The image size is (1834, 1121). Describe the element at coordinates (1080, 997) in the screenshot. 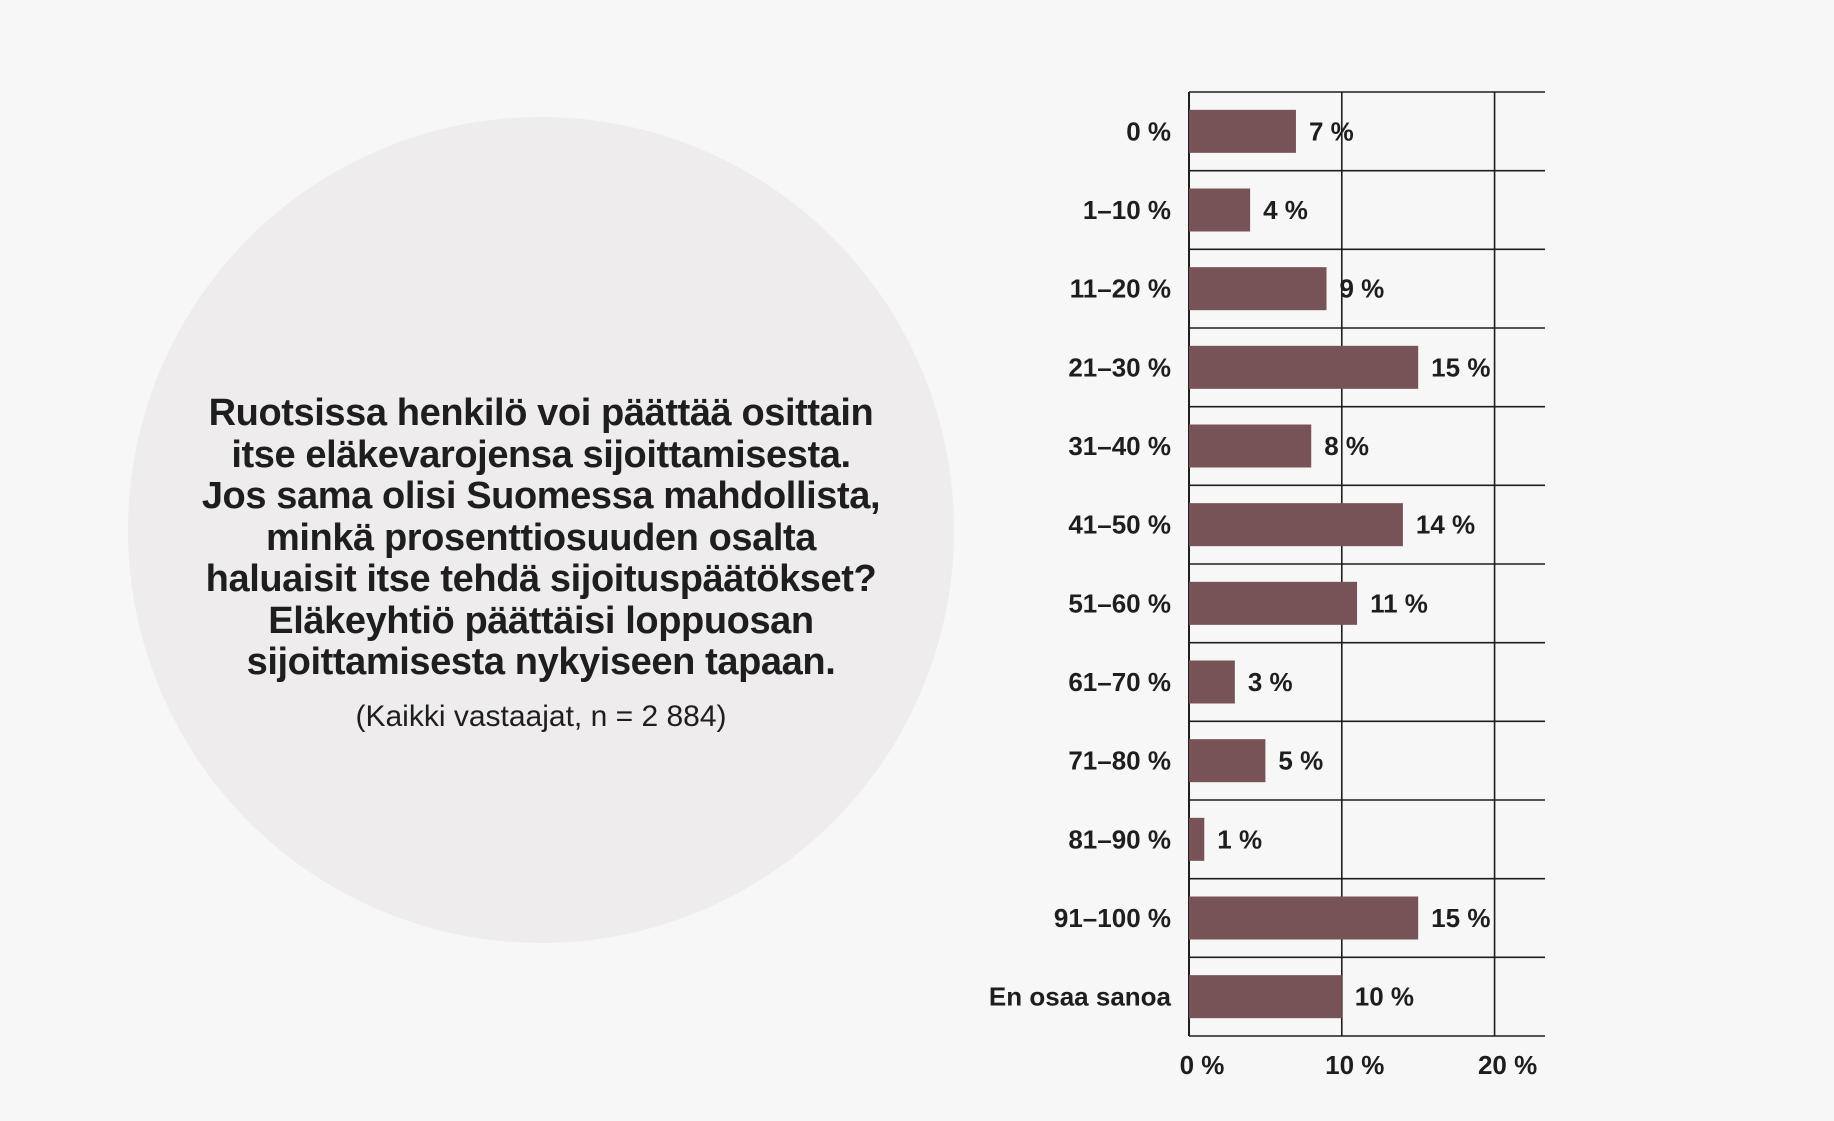

I see `category-label: En osaa sanoa` at that location.